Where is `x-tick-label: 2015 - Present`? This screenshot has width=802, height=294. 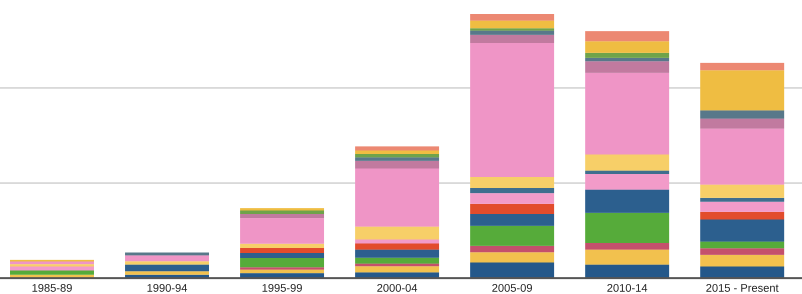
x-tick-label: 2015 - Present is located at coordinates (742, 288).